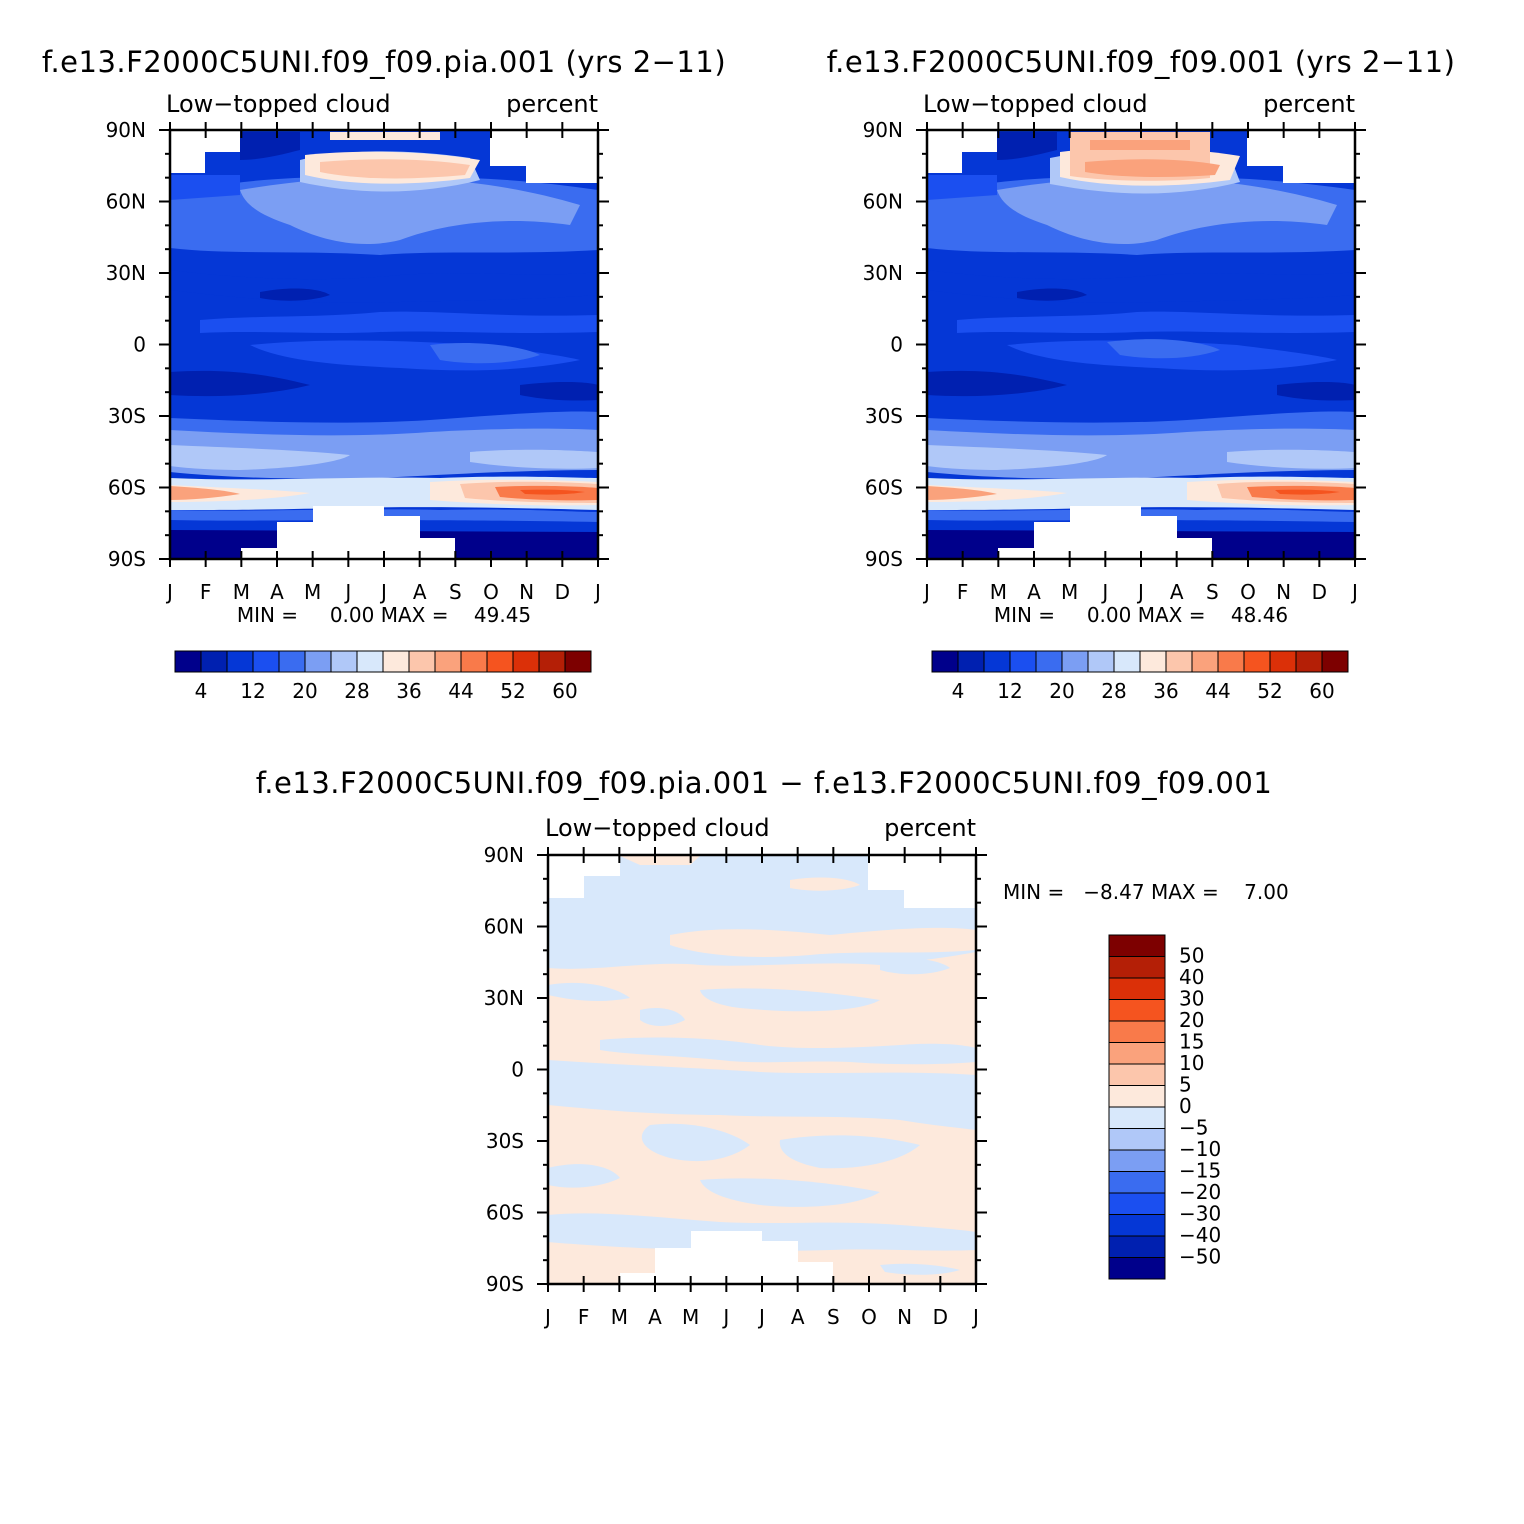  Describe the element at coordinates (930, 828) in the screenshot. I see `right-subtitle: percent` at that location.